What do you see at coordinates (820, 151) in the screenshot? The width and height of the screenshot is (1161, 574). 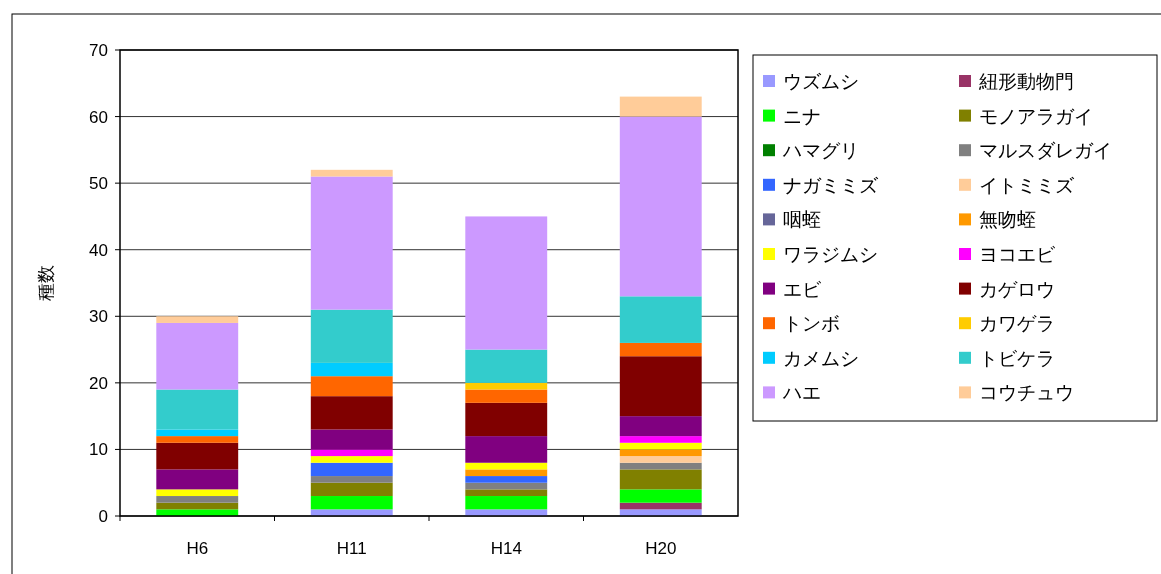 I see `legend-label: ハマグリ` at bounding box center [820, 151].